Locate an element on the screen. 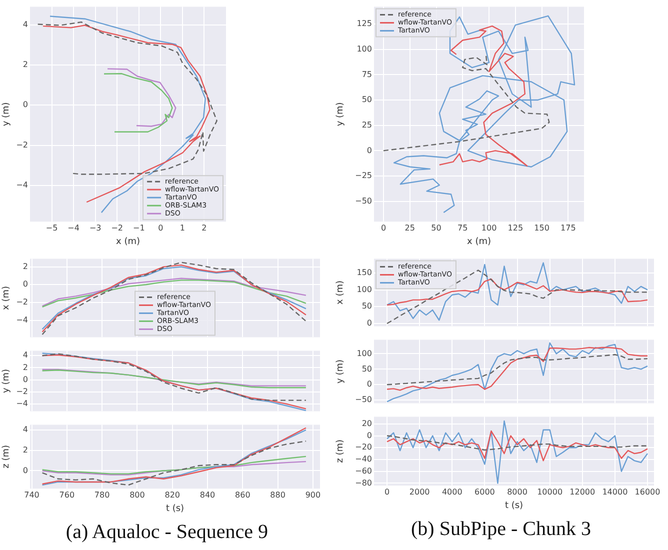 The image size is (668, 550). x-tick-label: 16000 is located at coordinates (647, 491).